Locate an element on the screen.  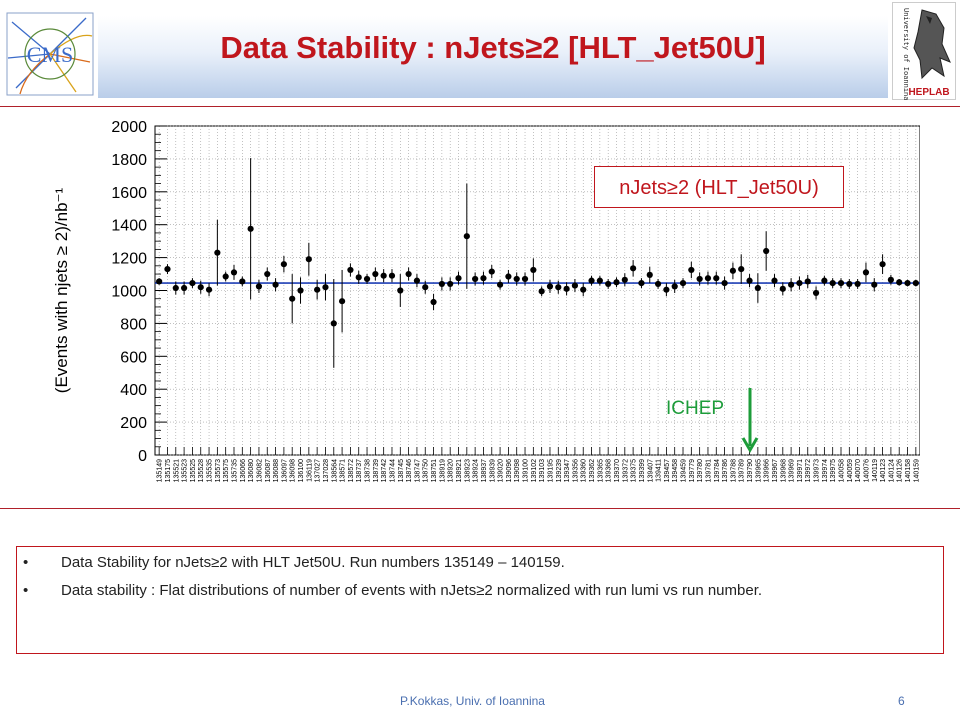
x-tick-label: 140126 is located at coordinates (900, 470).